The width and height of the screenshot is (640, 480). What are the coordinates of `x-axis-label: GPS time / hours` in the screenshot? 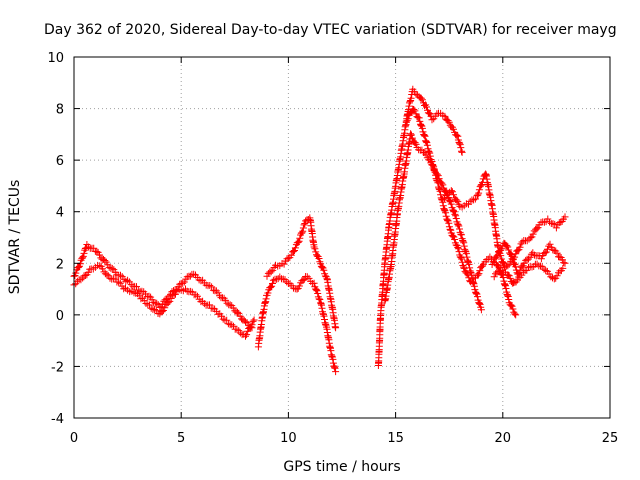 It's located at (341, 467).